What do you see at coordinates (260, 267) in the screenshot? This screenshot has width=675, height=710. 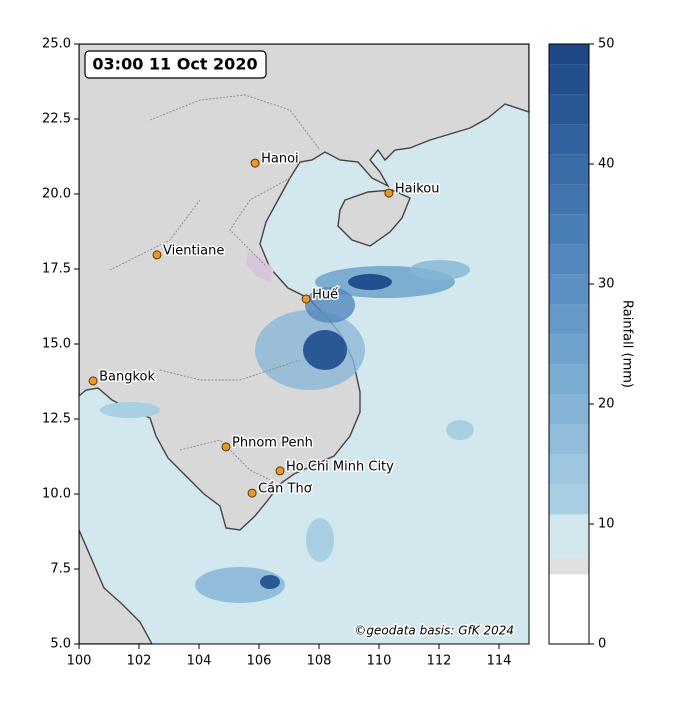 I see `northern-plain-tint` at bounding box center [260, 267].